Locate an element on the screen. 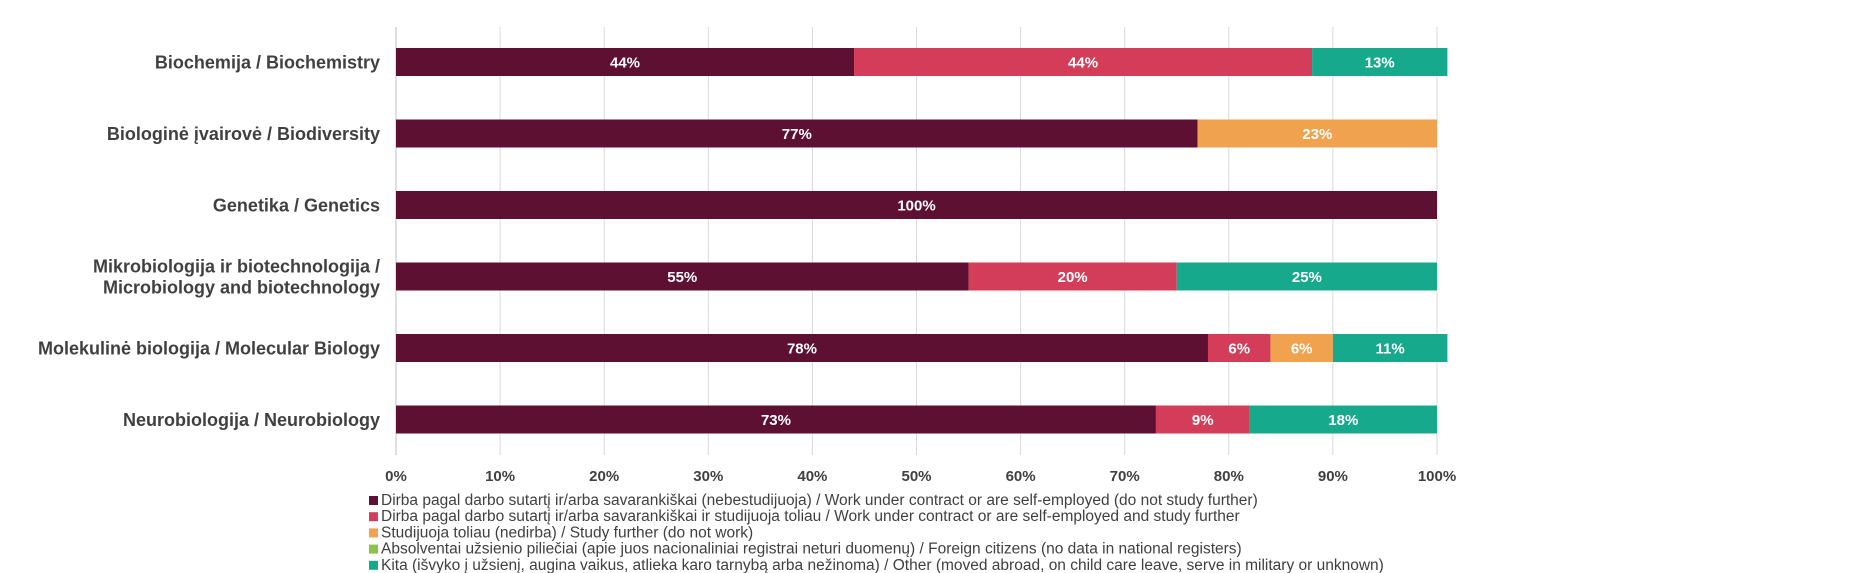  category-label: Biochemija / Biochemistry is located at coordinates (267, 63).